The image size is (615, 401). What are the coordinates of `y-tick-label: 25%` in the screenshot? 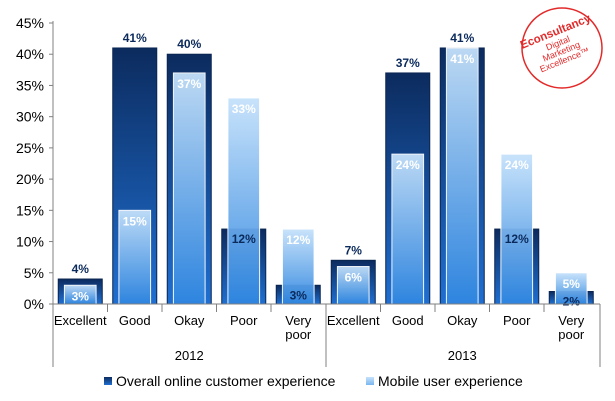 It's located at (30, 148).